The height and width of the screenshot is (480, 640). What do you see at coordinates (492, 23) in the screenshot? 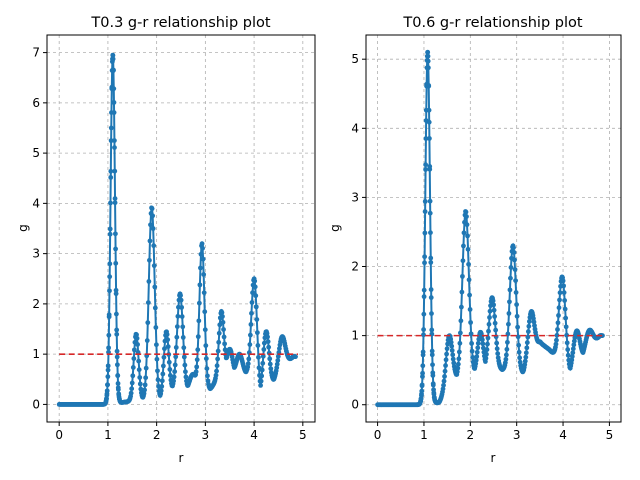
I see `right-chart-title: T0.6 g-r relationship plot` at bounding box center [492, 23].